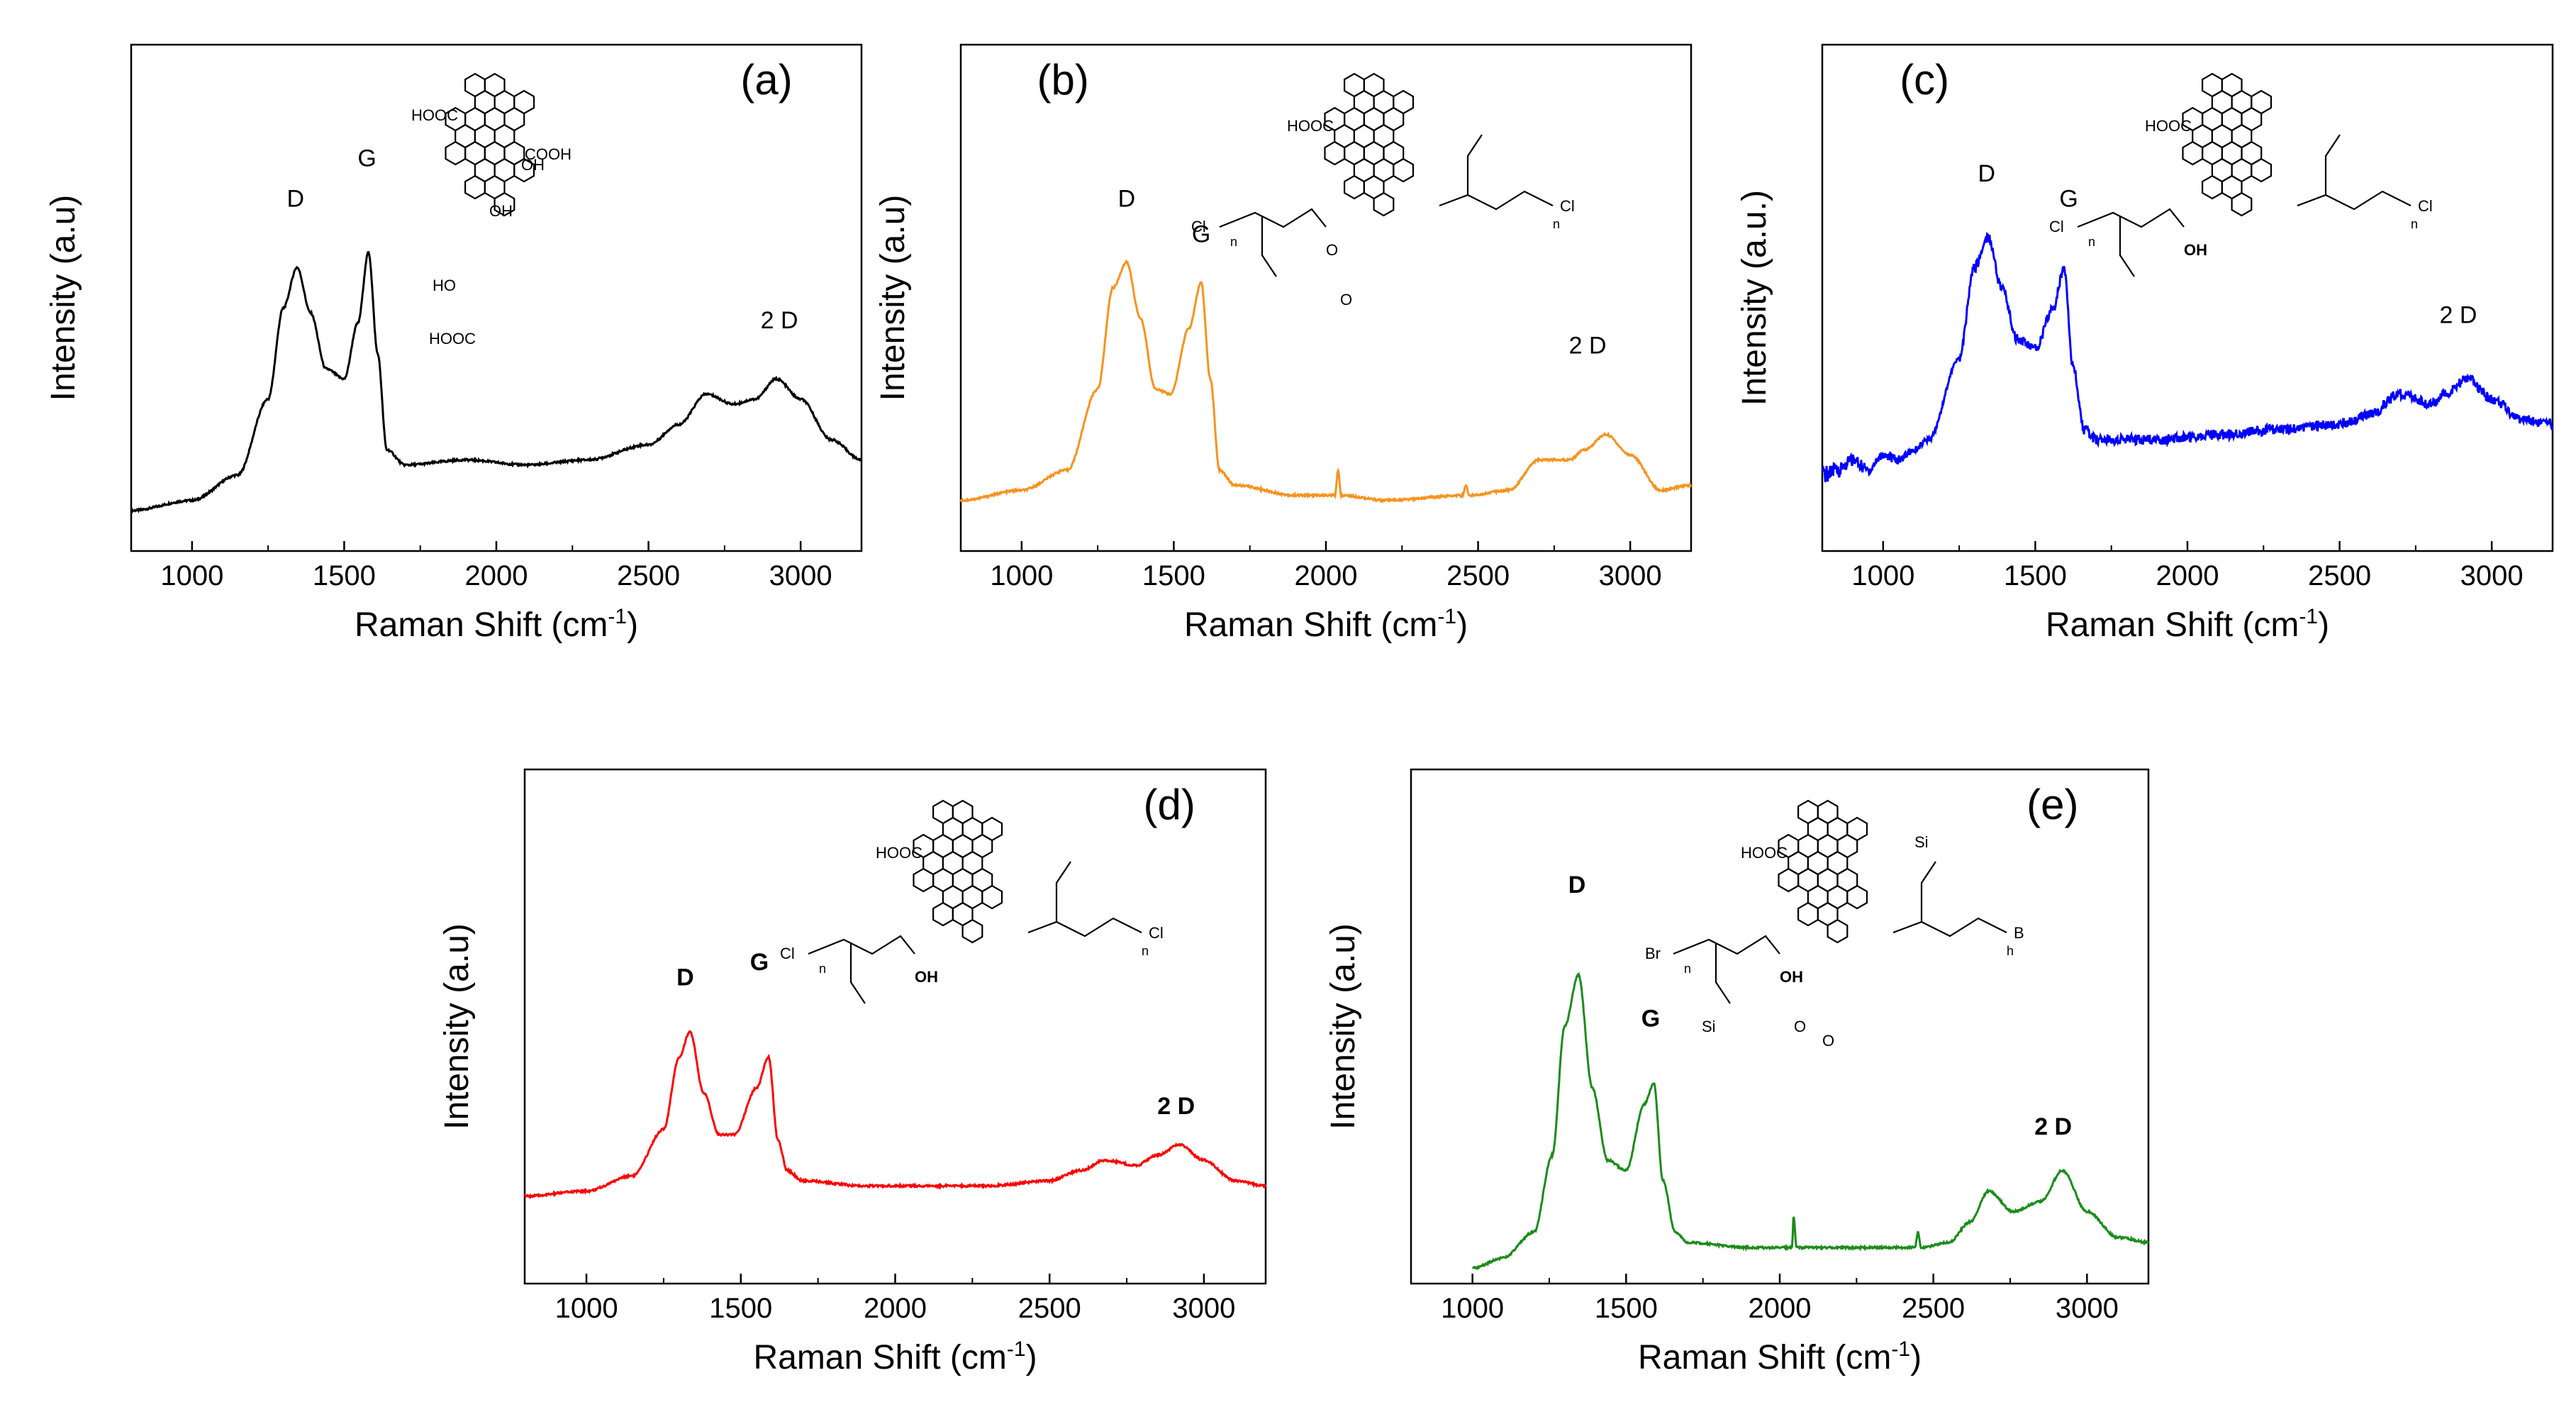  Describe the element at coordinates (1063, 80) in the screenshot. I see `panel-tag: (b)` at that location.